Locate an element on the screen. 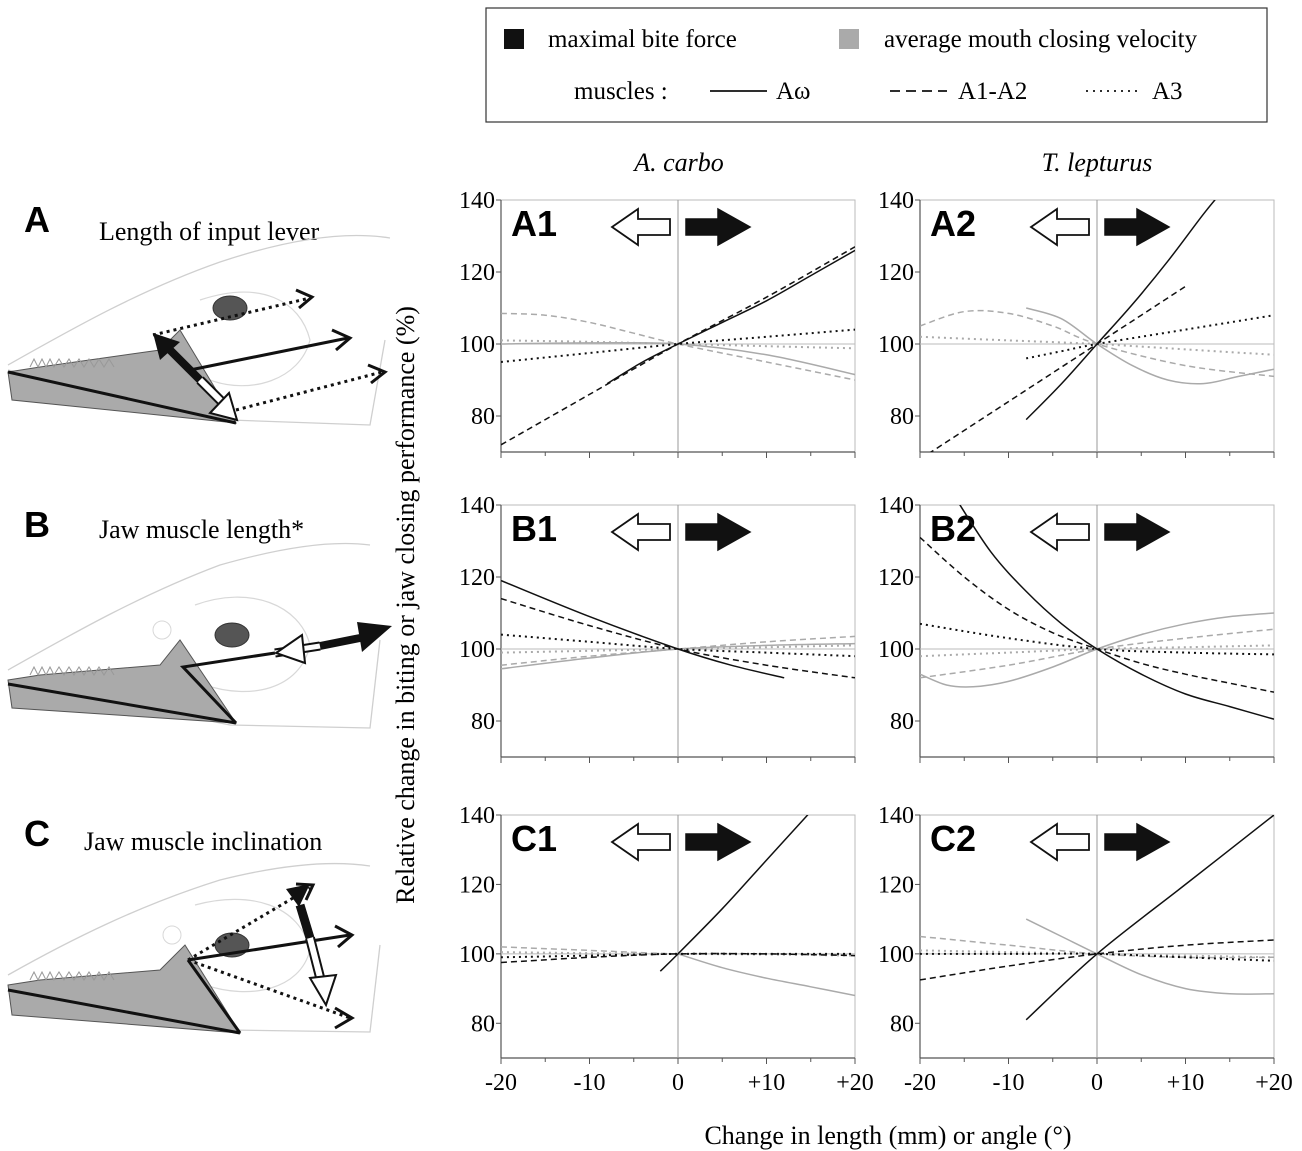 The image size is (1302, 1151). row-title-c: Jaw muscle inclination is located at coordinates (203, 841).